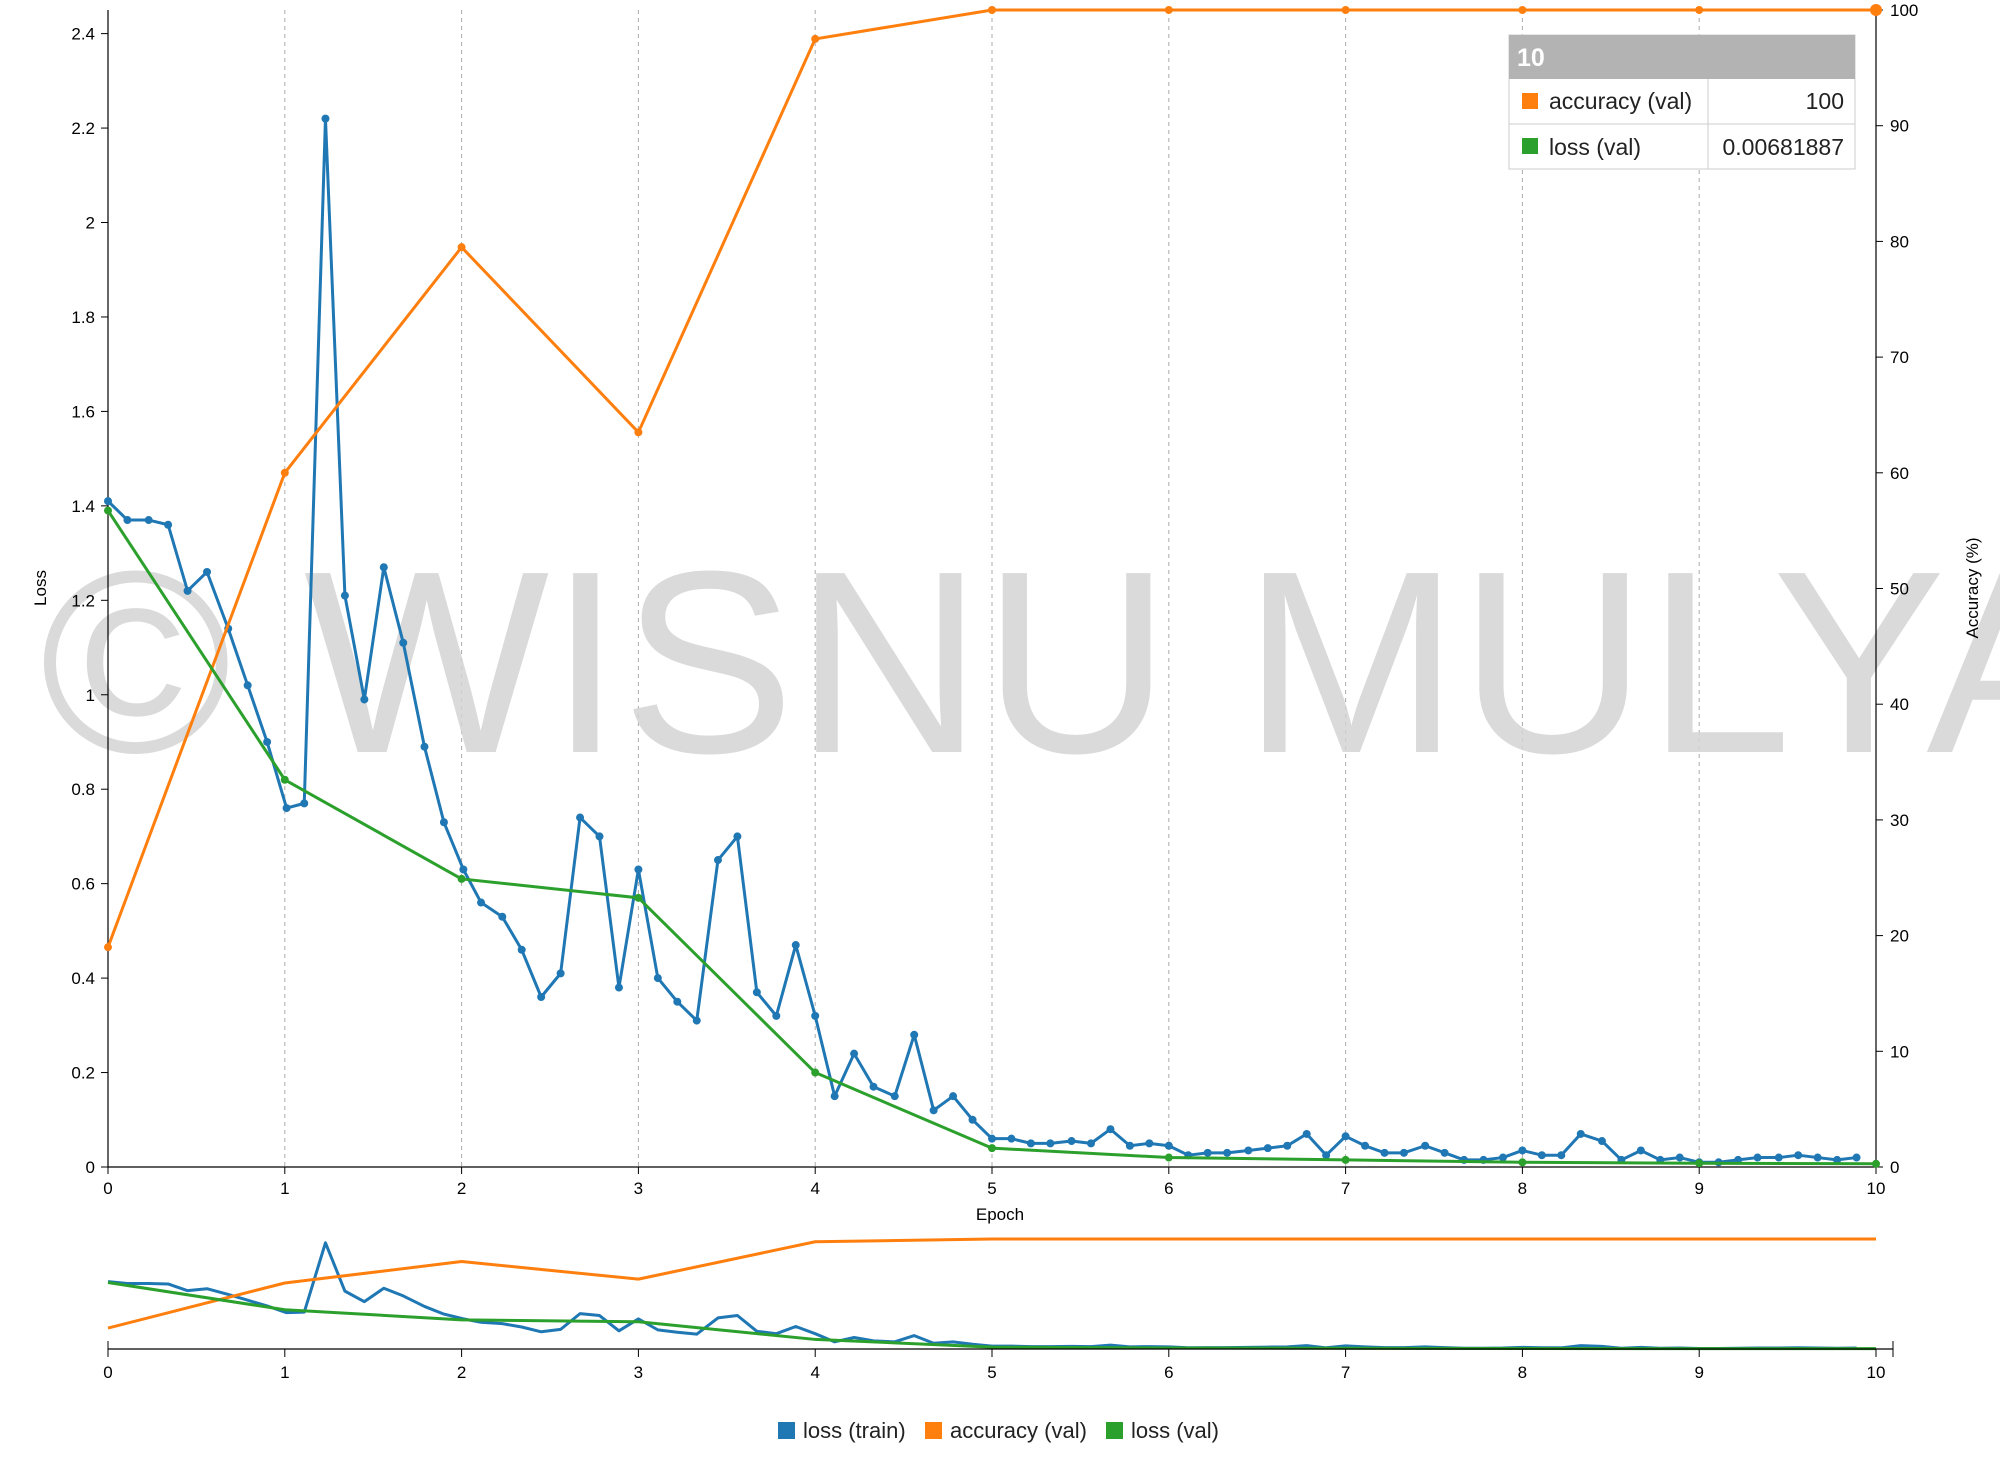 Image resolution: width=2000 pixels, height=1459 pixels. What do you see at coordinates (83, 317) in the screenshot?
I see `y-tick-label-1.8: 1.8` at bounding box center [83, 317].